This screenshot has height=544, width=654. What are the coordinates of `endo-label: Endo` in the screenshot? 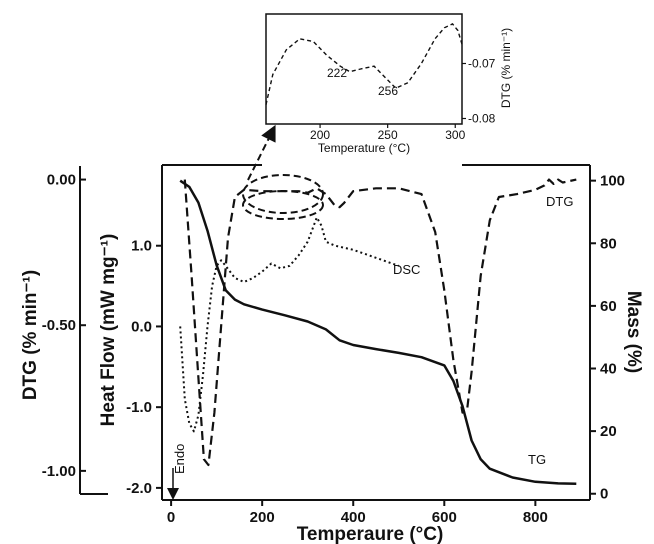 It's located at (179, 459).